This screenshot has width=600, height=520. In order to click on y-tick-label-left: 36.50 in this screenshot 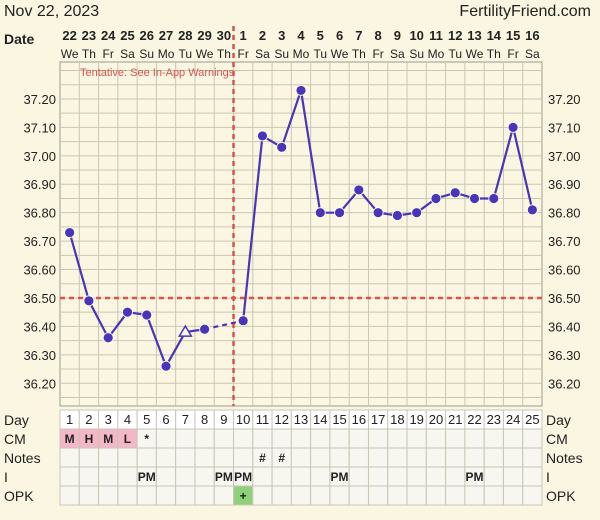, I will do `click(39, 298)`.